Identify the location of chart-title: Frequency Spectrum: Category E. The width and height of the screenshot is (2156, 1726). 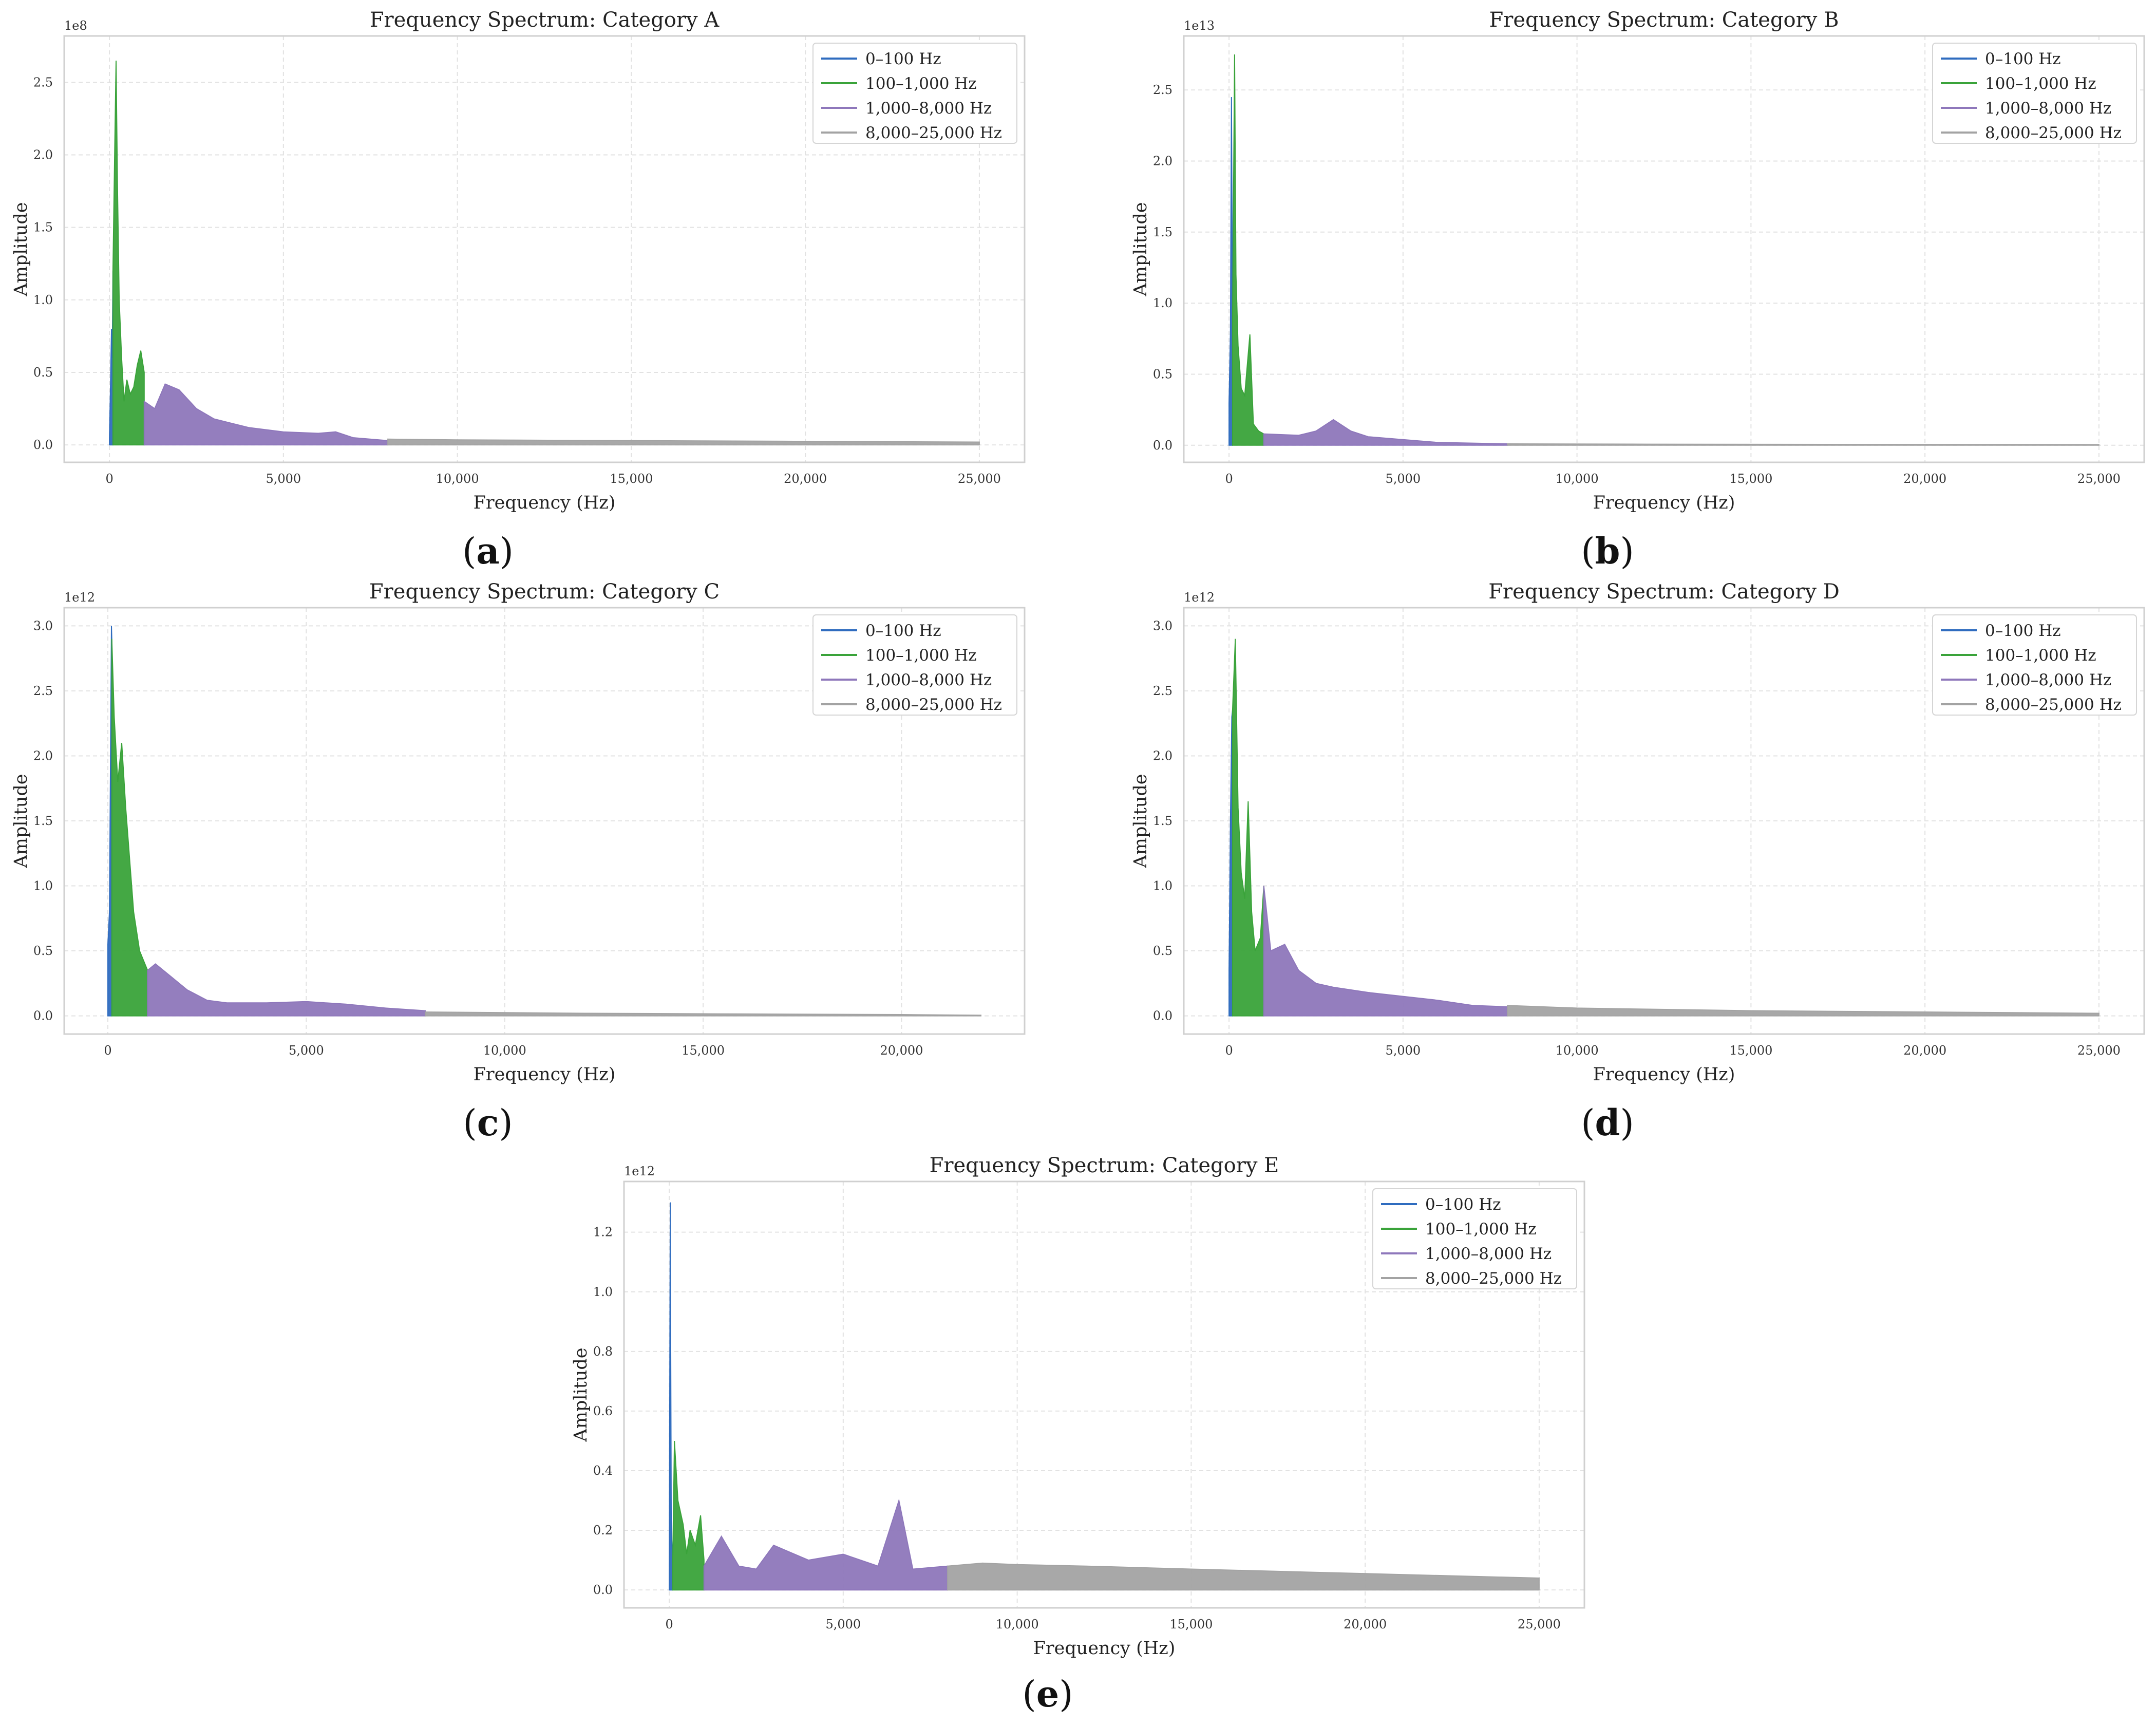
(1104, 1165).